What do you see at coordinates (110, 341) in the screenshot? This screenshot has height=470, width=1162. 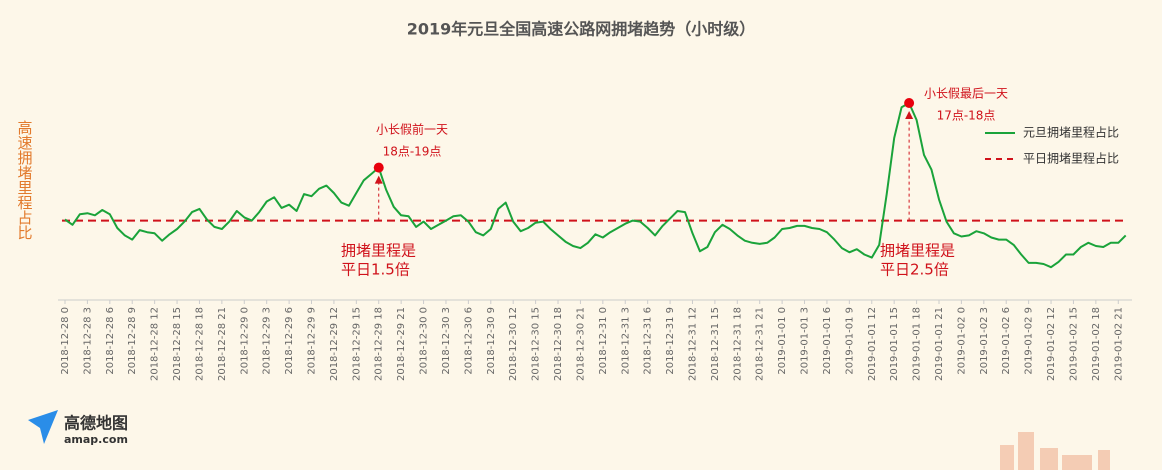 I see `x-tick-label: 2018-12-28 6` at bounding box center [110, 341].